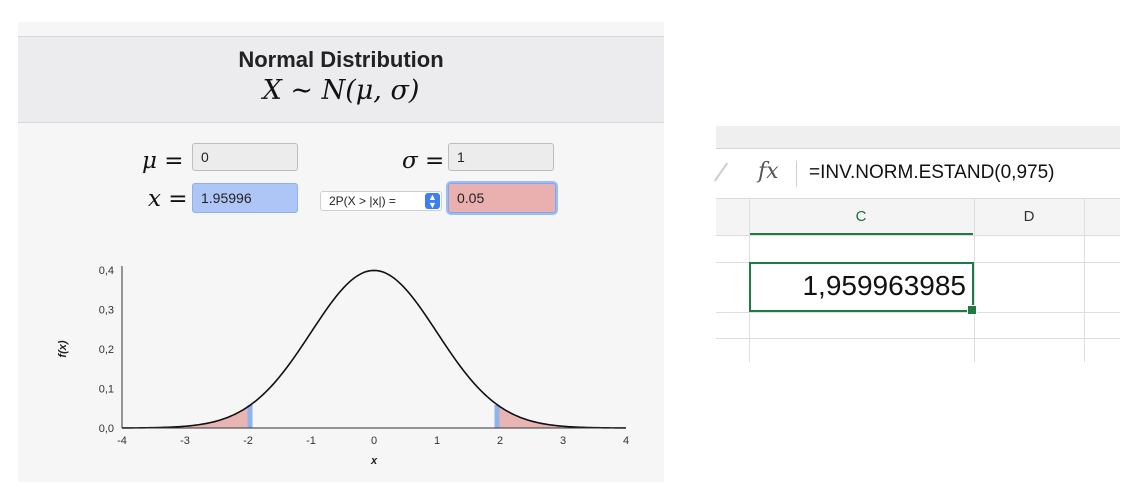 Image resolution: width=1136 pixels, height=504 pixels. Describe the element at coordinates (626, 441) in the screenshot. I see `x-tick-label: 4` at that location.